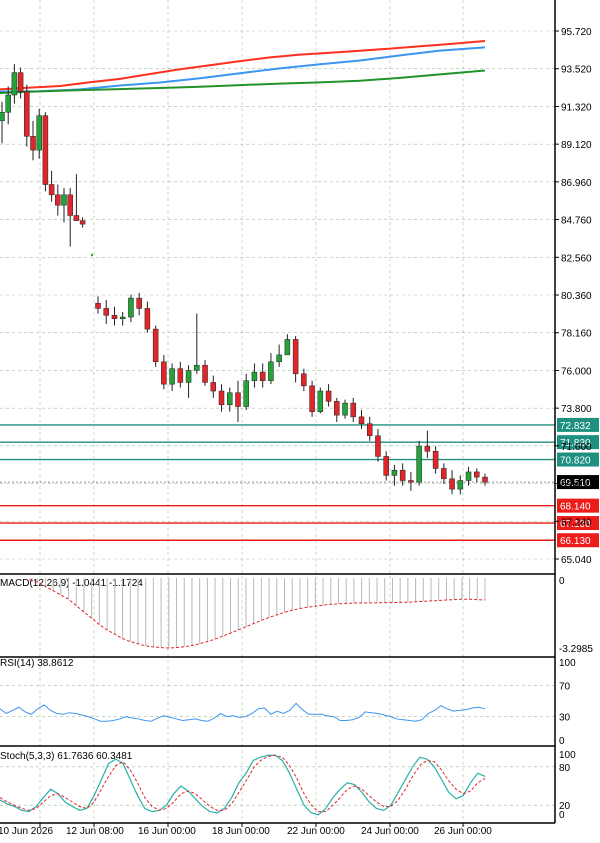  What do you see at coordinates (562, 741) in the screenshot?
I see `rsi-tick-label: 0` at bounding box center [562, 741].